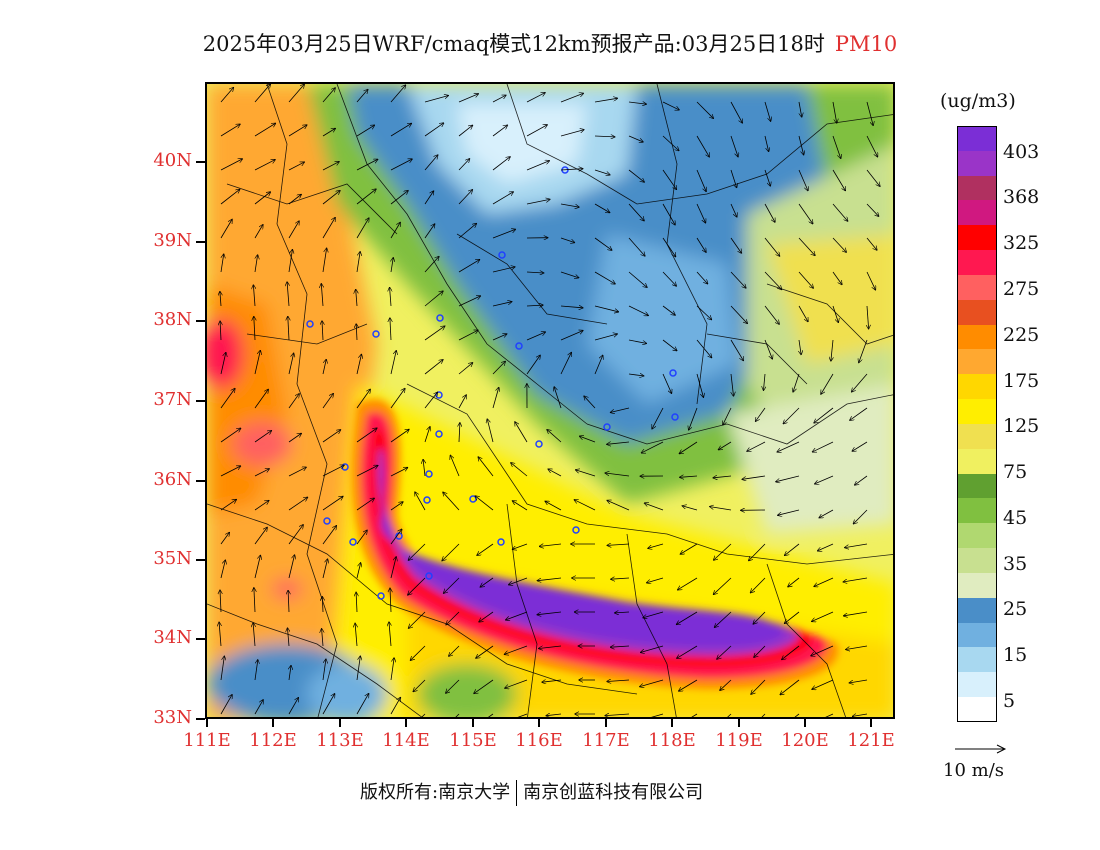 Image resolution: width=1100 pixels, height=850 pixels. Describe the element at coordinates (172, 558) in the screenshot. I see `lat-label-35n: 35N` at that location.